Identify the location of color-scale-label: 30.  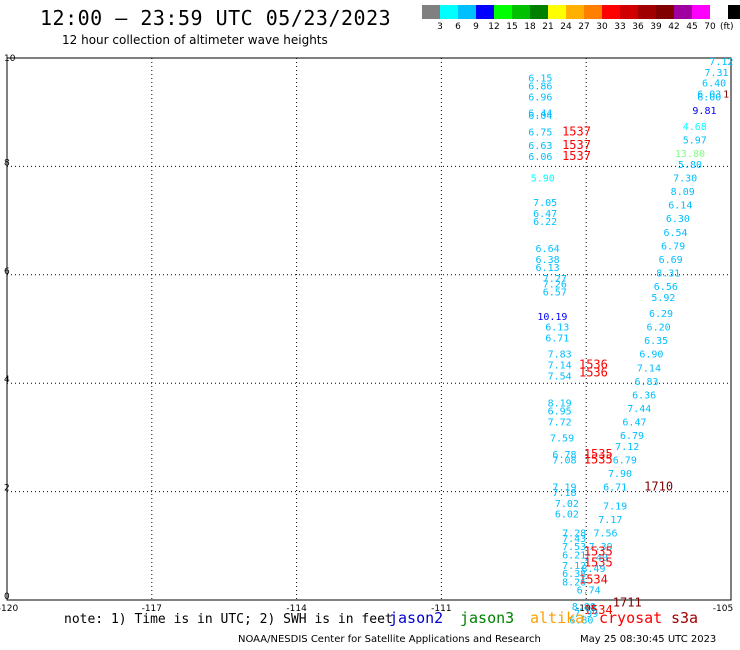
(602, 27).